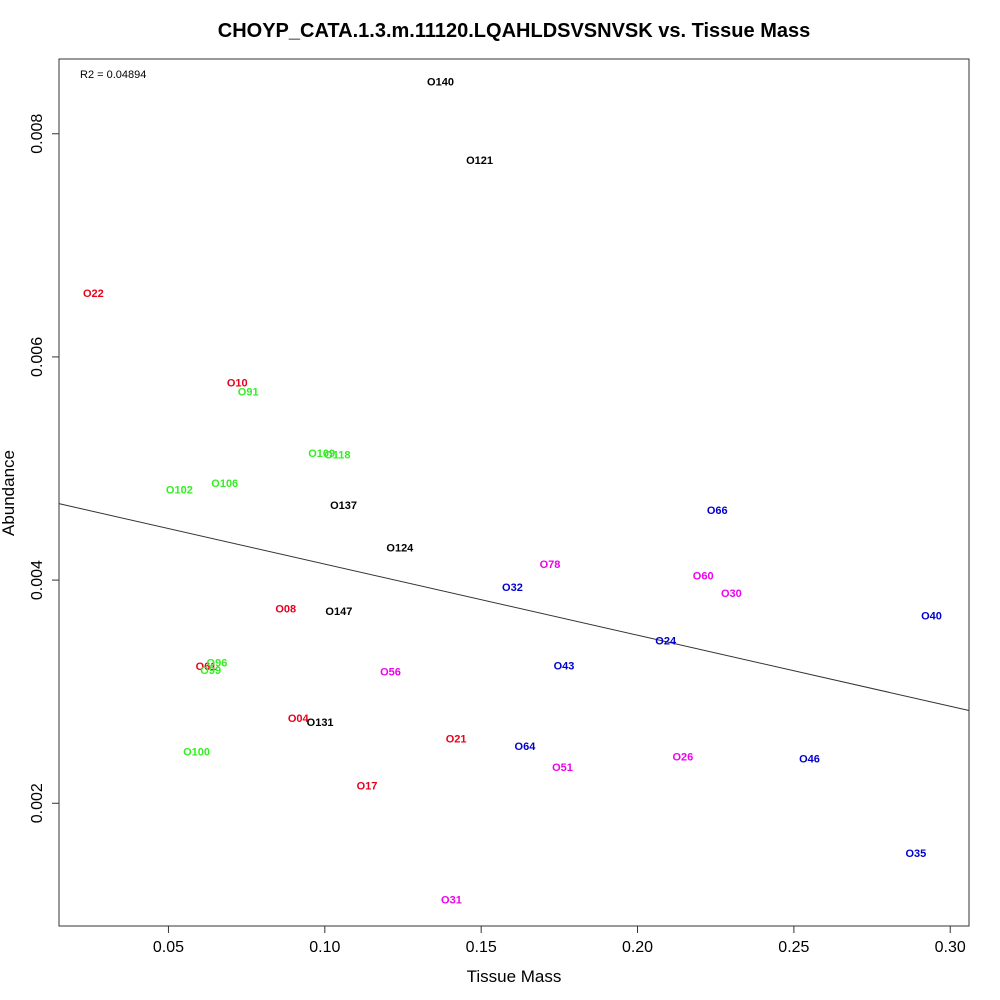 The height and width of the screenshot is (1000, 1000). What do you see at coordinates (390, 673) in the screenshot?
I see `data-point-label: O56` at bounding box center [390, 673].